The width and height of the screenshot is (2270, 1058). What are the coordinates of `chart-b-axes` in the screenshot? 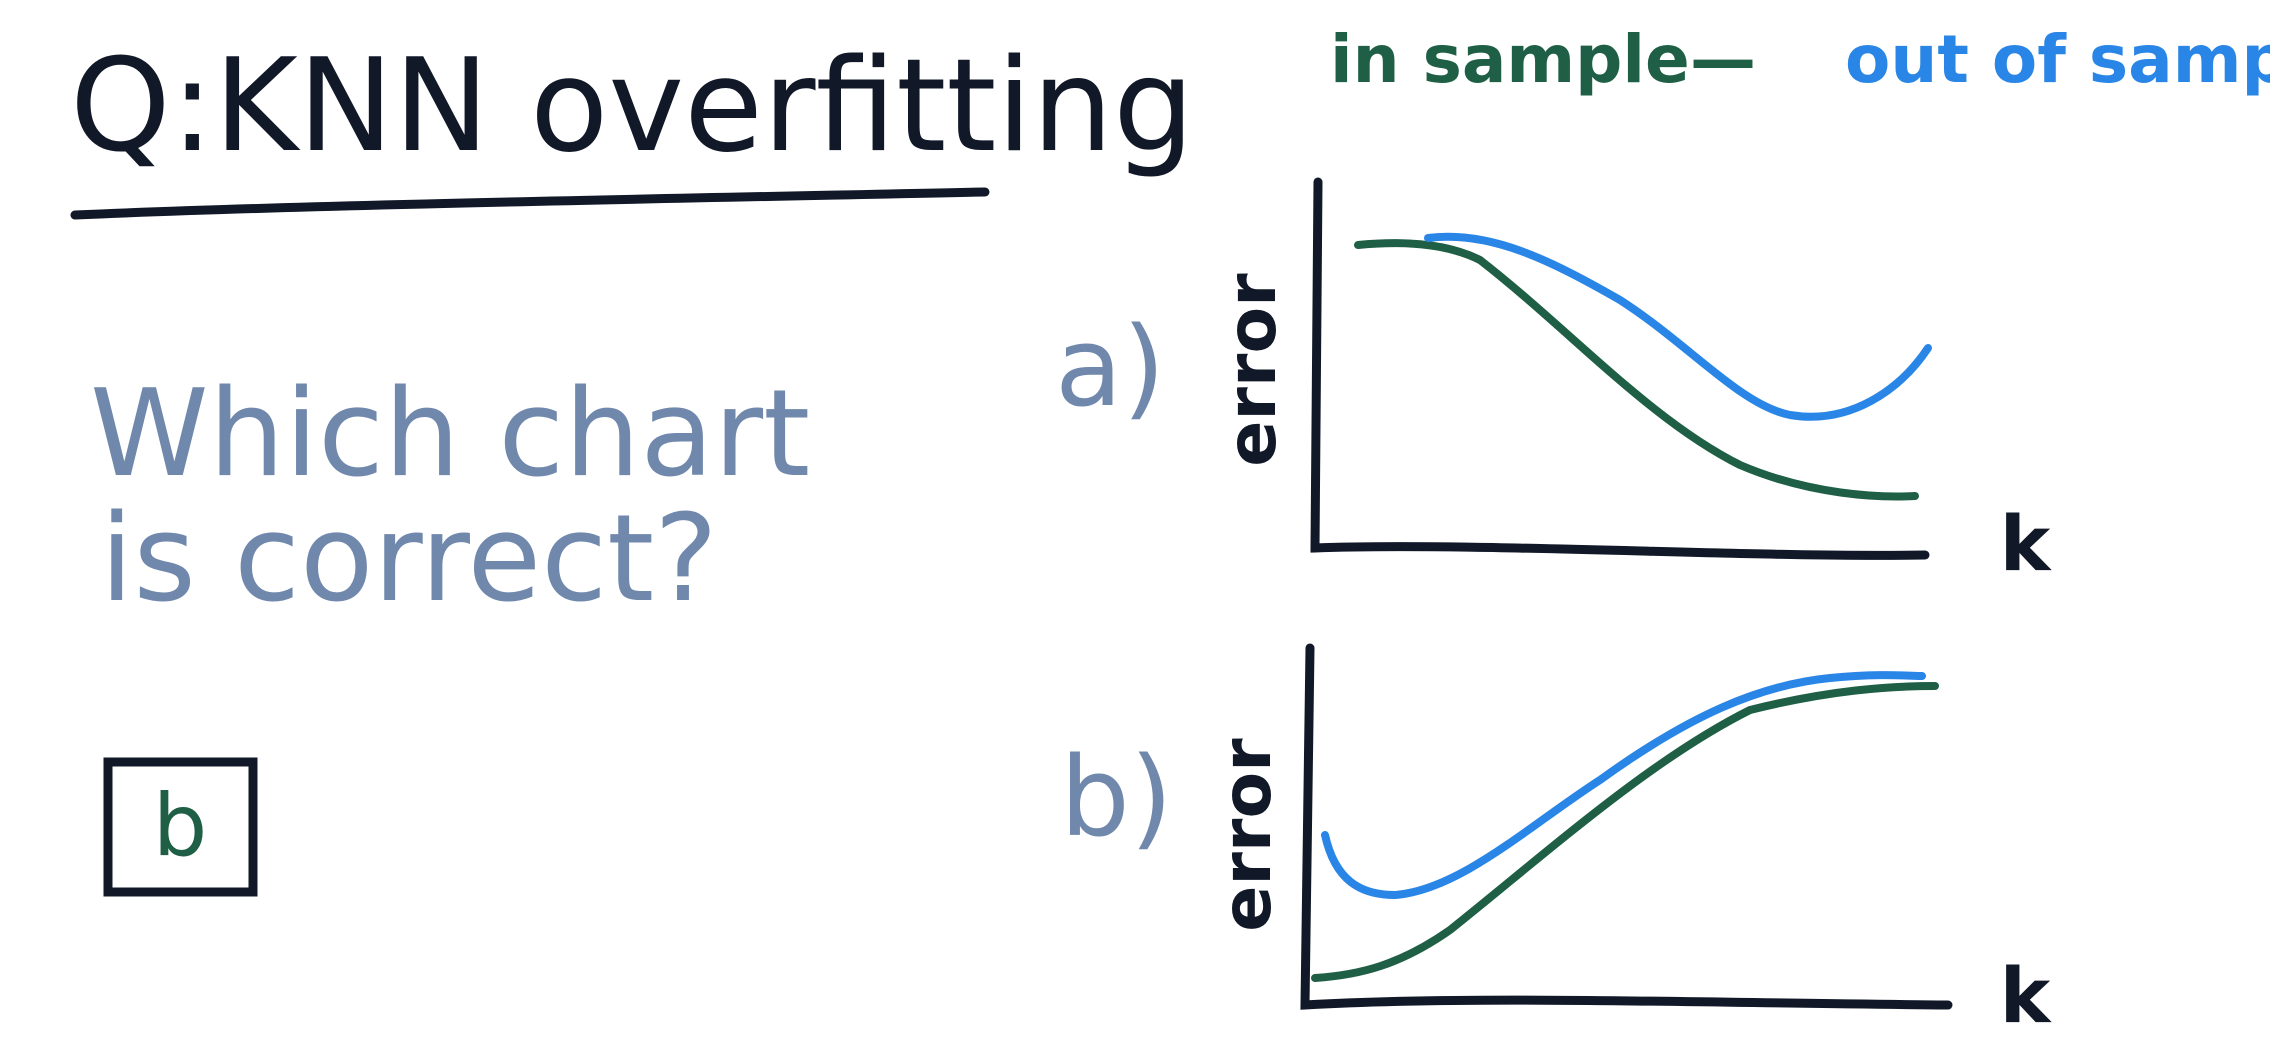 It's located at (1626, 826).